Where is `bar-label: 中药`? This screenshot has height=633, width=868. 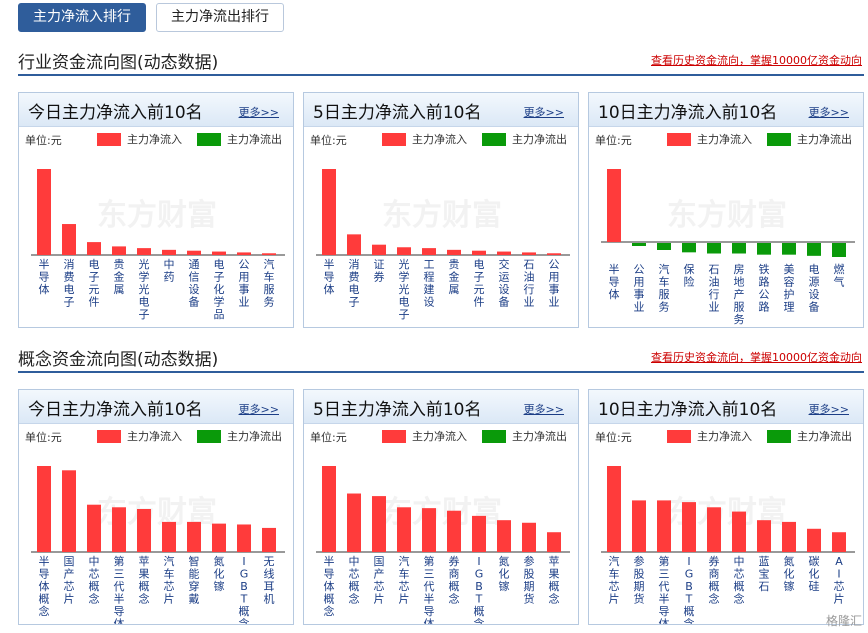 bar-label: 中药 is located at coordinates (169, 271).